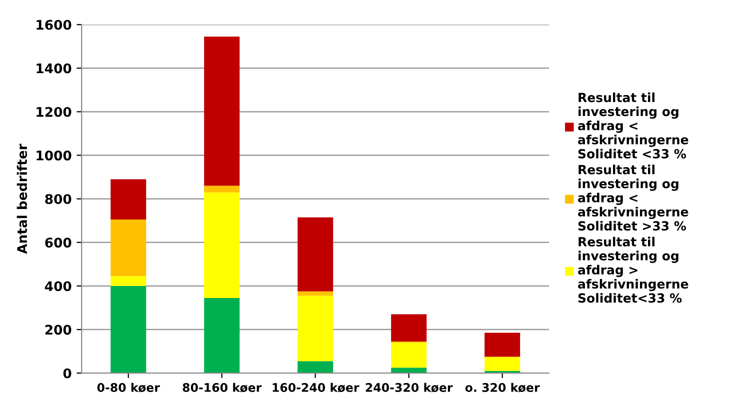 Image resolution: width=742 pixels, height=410 pixels. I want to click on y-tick-label: 1200, so click(54, 111).